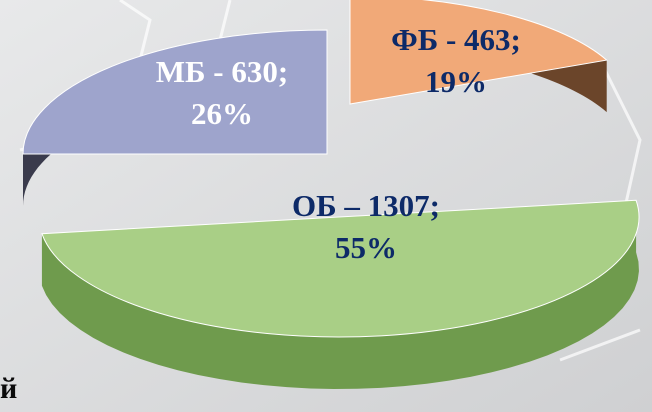 This screenshot has height=412, width=652. I want to click on slice-label-2: ФБ - 463;, so click(456, 39).